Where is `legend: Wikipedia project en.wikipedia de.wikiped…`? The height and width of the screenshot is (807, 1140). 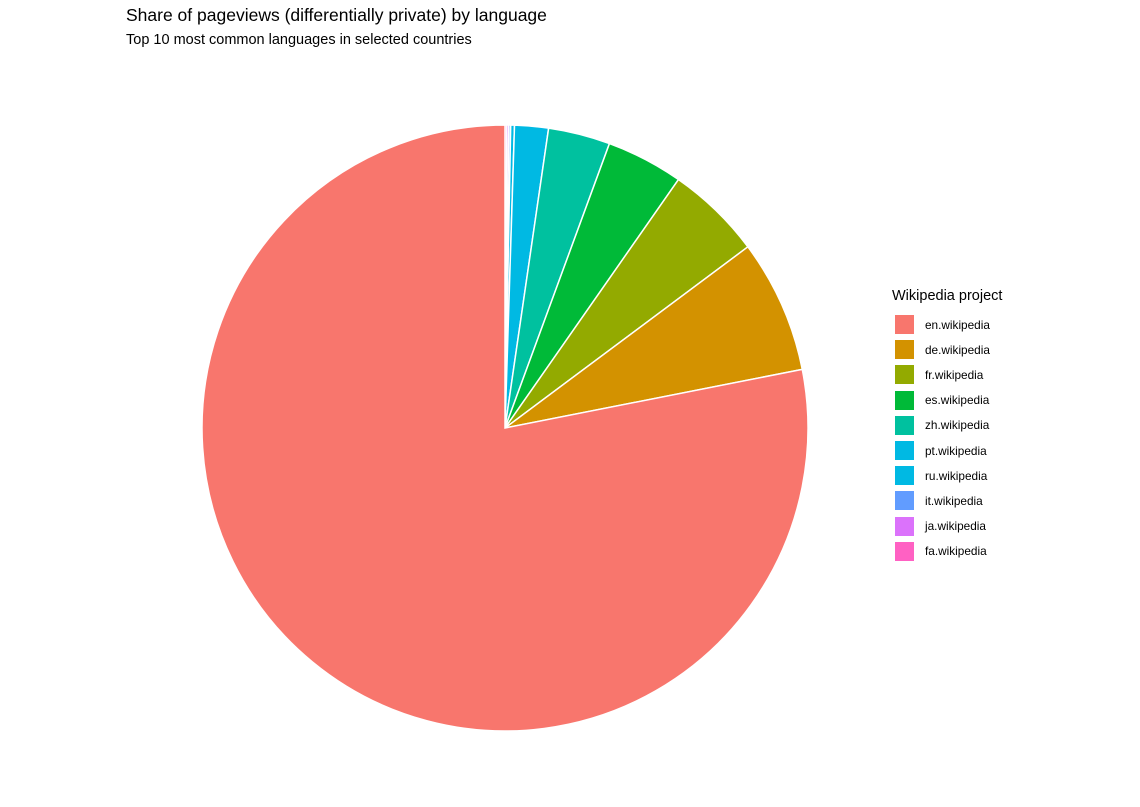
legend: Wikipedia project en.wikipedia de.wikiped… is located at coordinates (947, 426).